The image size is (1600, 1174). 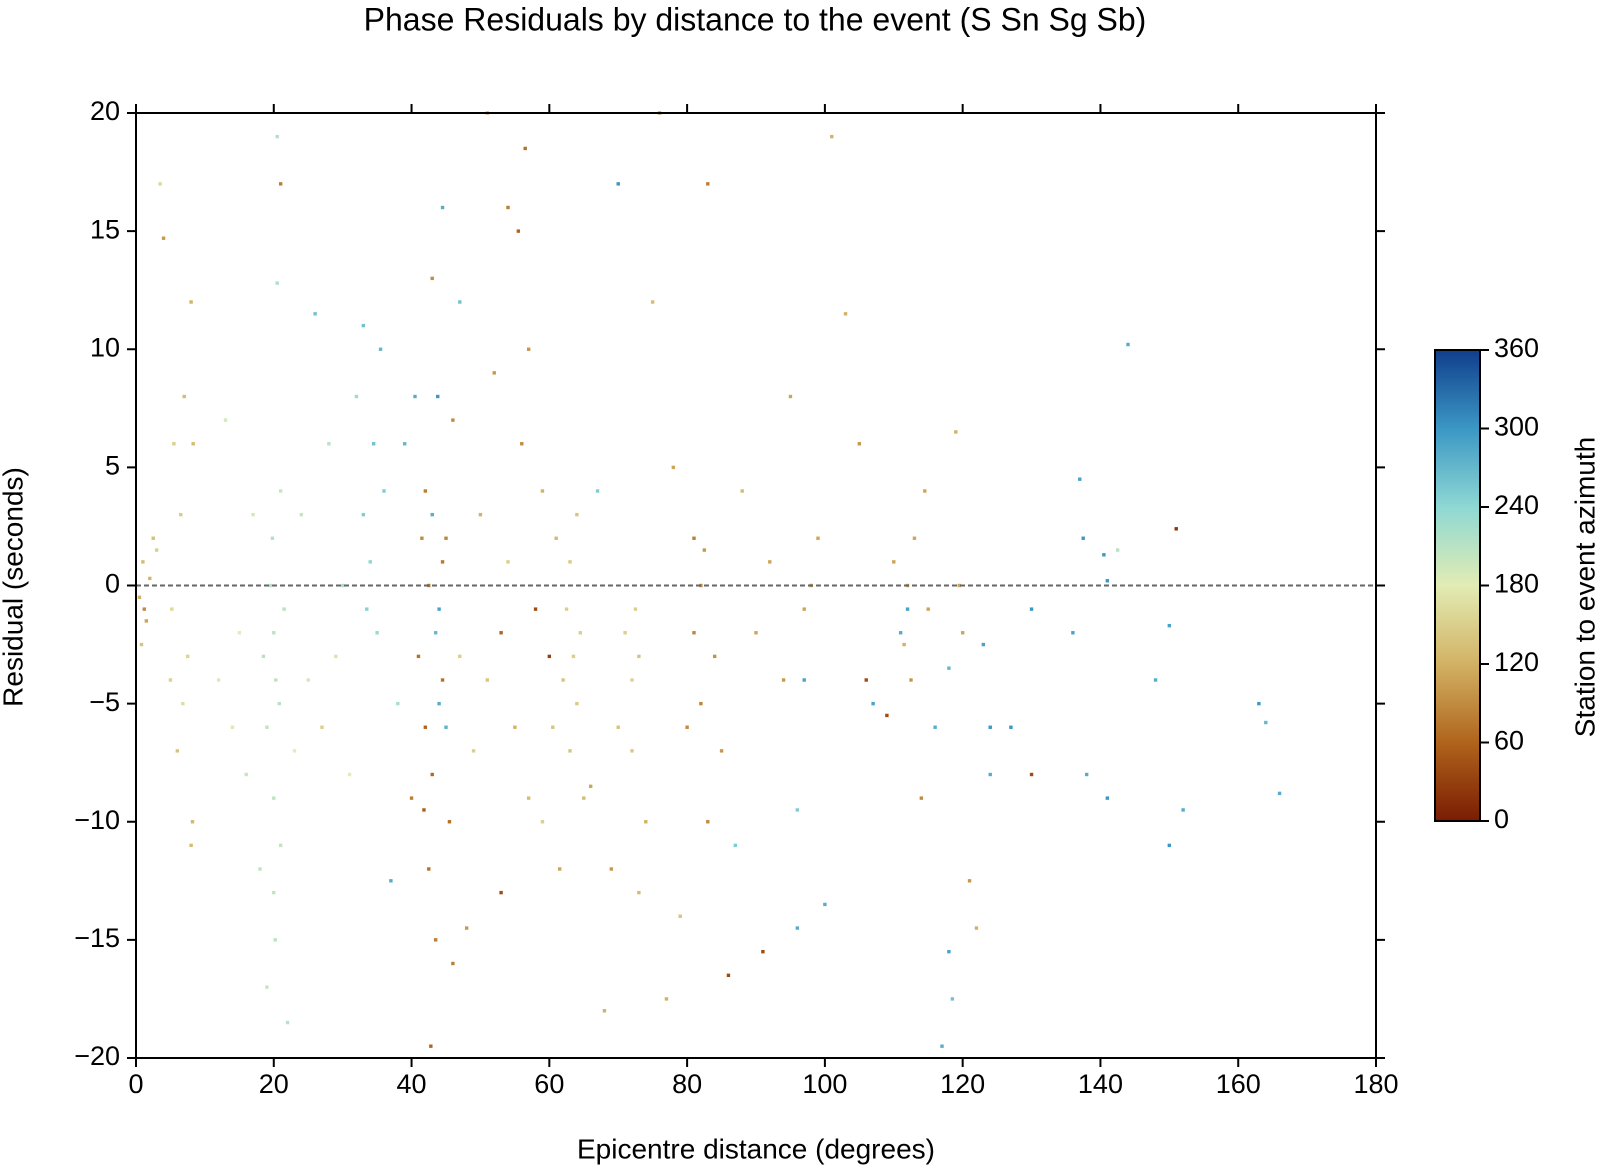 What do you see at coordinates (97, 820) in the screenshot?
I see `y-tick-label: −10` at bounding box center [97, 820].